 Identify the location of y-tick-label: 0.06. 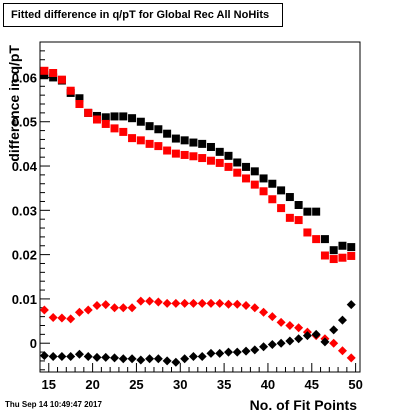
(24, 77).